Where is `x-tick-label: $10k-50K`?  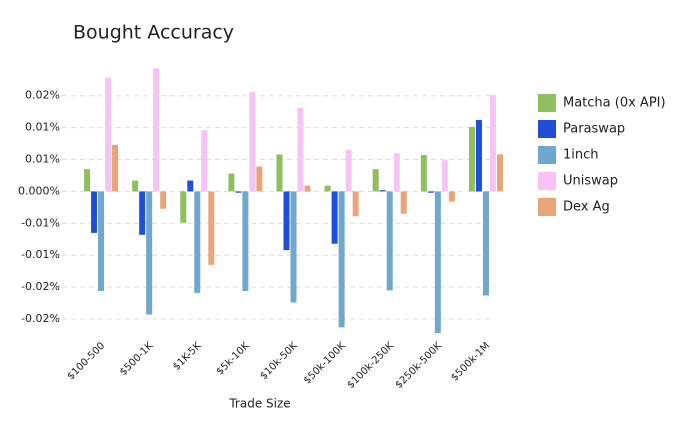 x-tick-label: $10k-50K is located at coordinates (279, 361).